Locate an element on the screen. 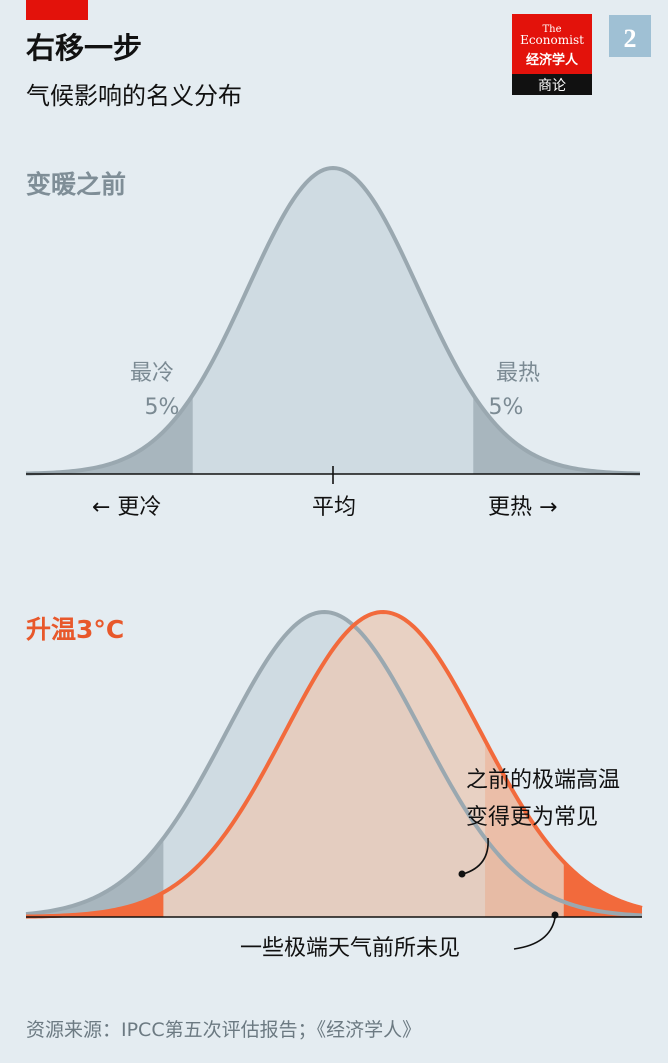  annotation-hot-line1: 之前的极端高温 is located at coordinates (543, 780).